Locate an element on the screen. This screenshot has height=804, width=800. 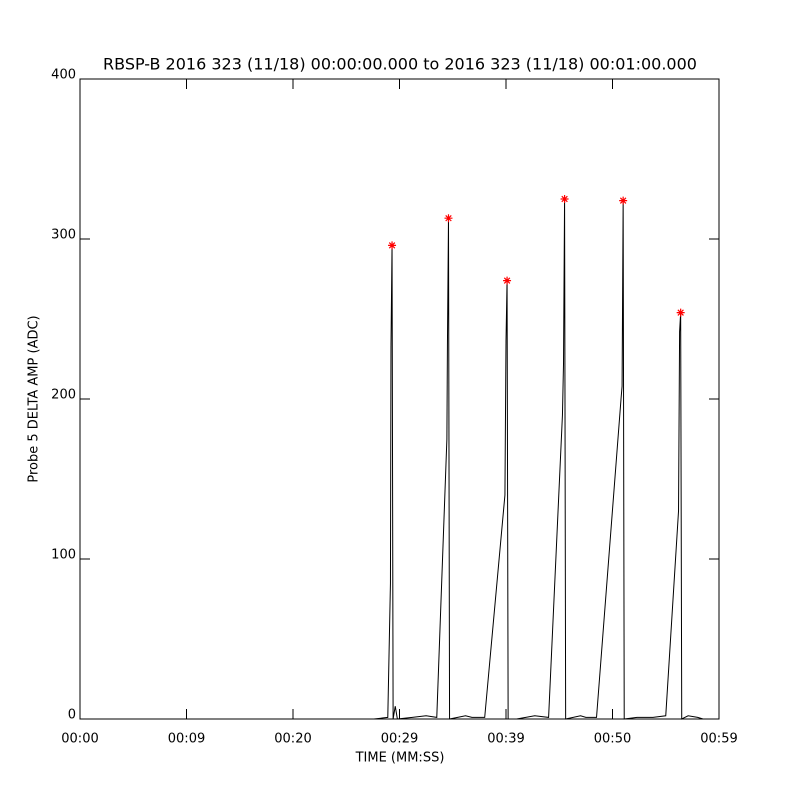
x-tick-label: 00:00 is located at coordinates (79, 739).